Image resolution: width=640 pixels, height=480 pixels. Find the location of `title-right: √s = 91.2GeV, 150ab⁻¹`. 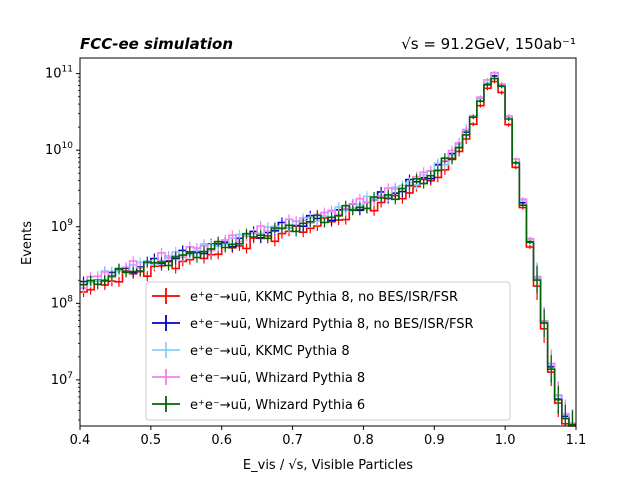

title-right: √s = 91.2GeV, 150ab⁻¹ is located at coordinates (488, 44).